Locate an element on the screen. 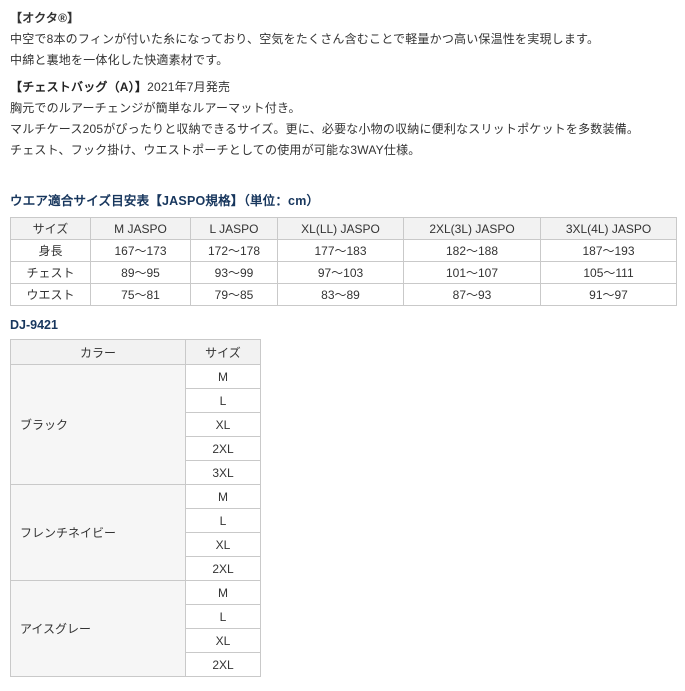  size-value-cell: 3XL is located at coordinates (223, 472).